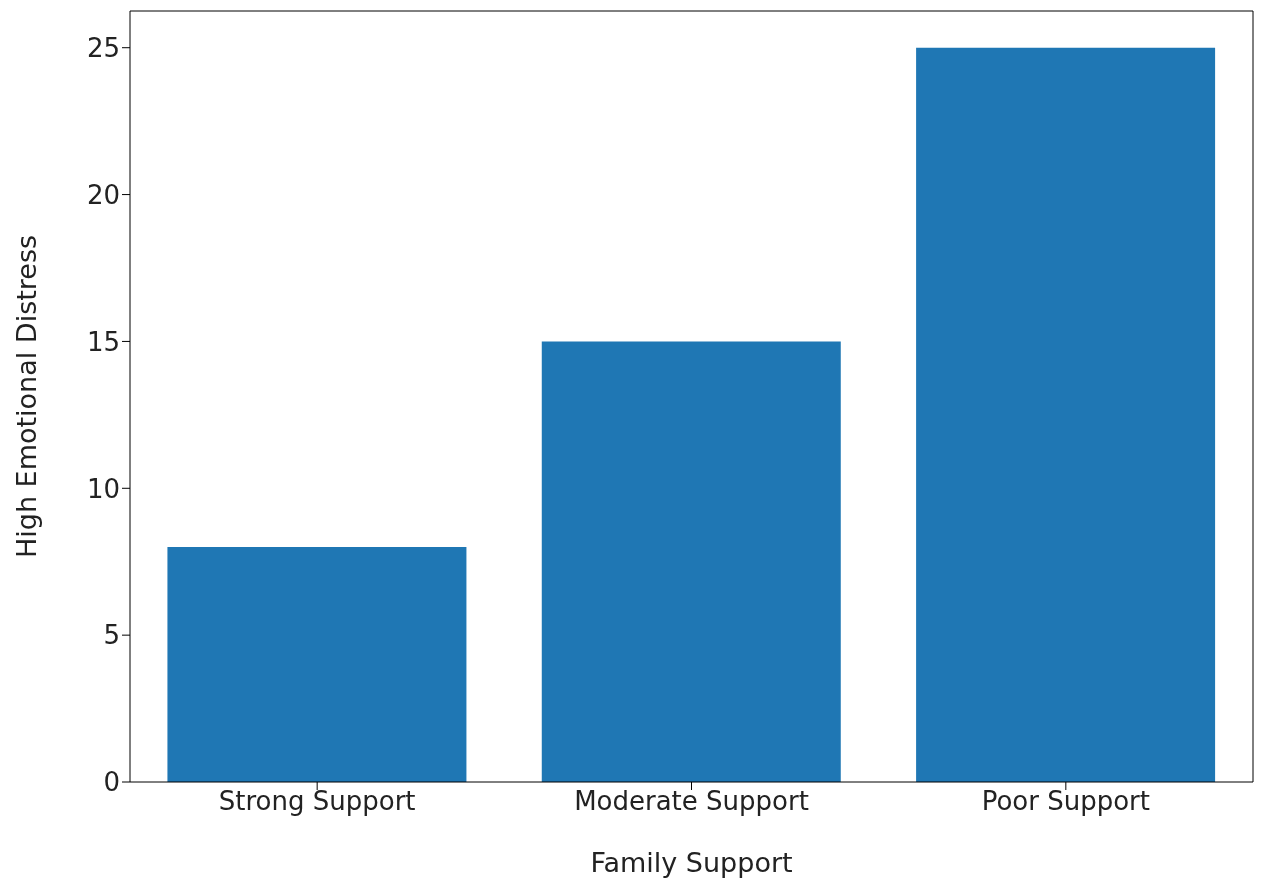 The width and height of the screenshot is (1266, 892). What do you see at coordinates (317, 801) in the screenshot?
I see `x-tick-label: Strong Support` at bounding box center [317, 801].